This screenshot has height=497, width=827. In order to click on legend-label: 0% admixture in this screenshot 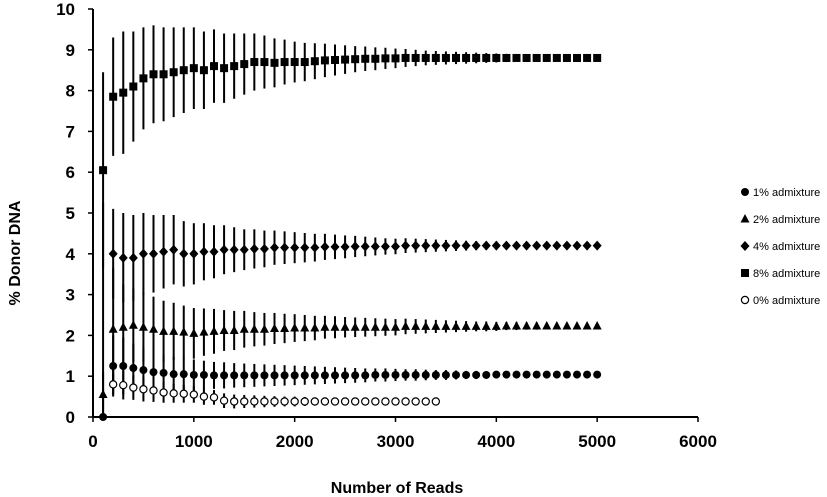, I will do `click(786, 301)`.